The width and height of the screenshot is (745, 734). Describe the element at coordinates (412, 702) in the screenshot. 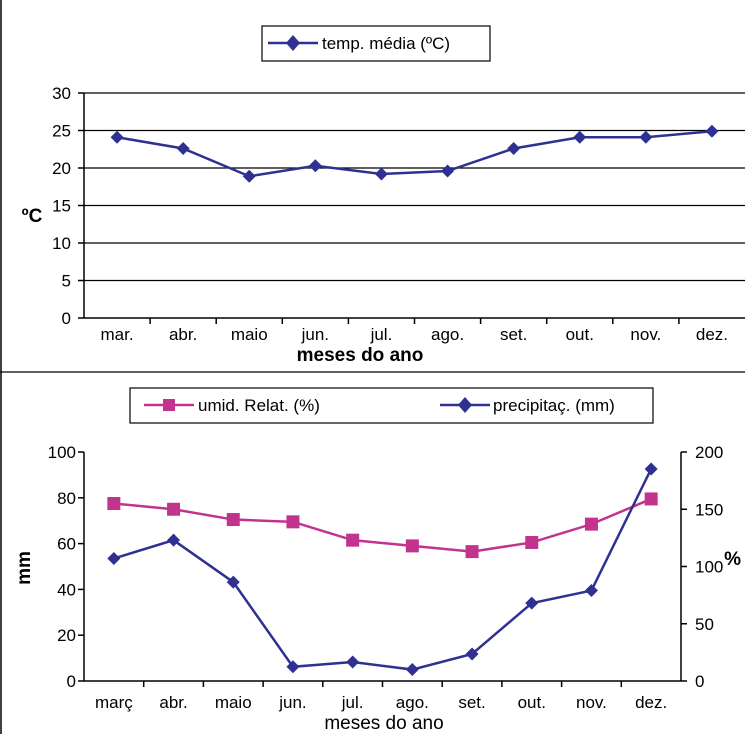

I see `precip-category-label: ago.` at that location.